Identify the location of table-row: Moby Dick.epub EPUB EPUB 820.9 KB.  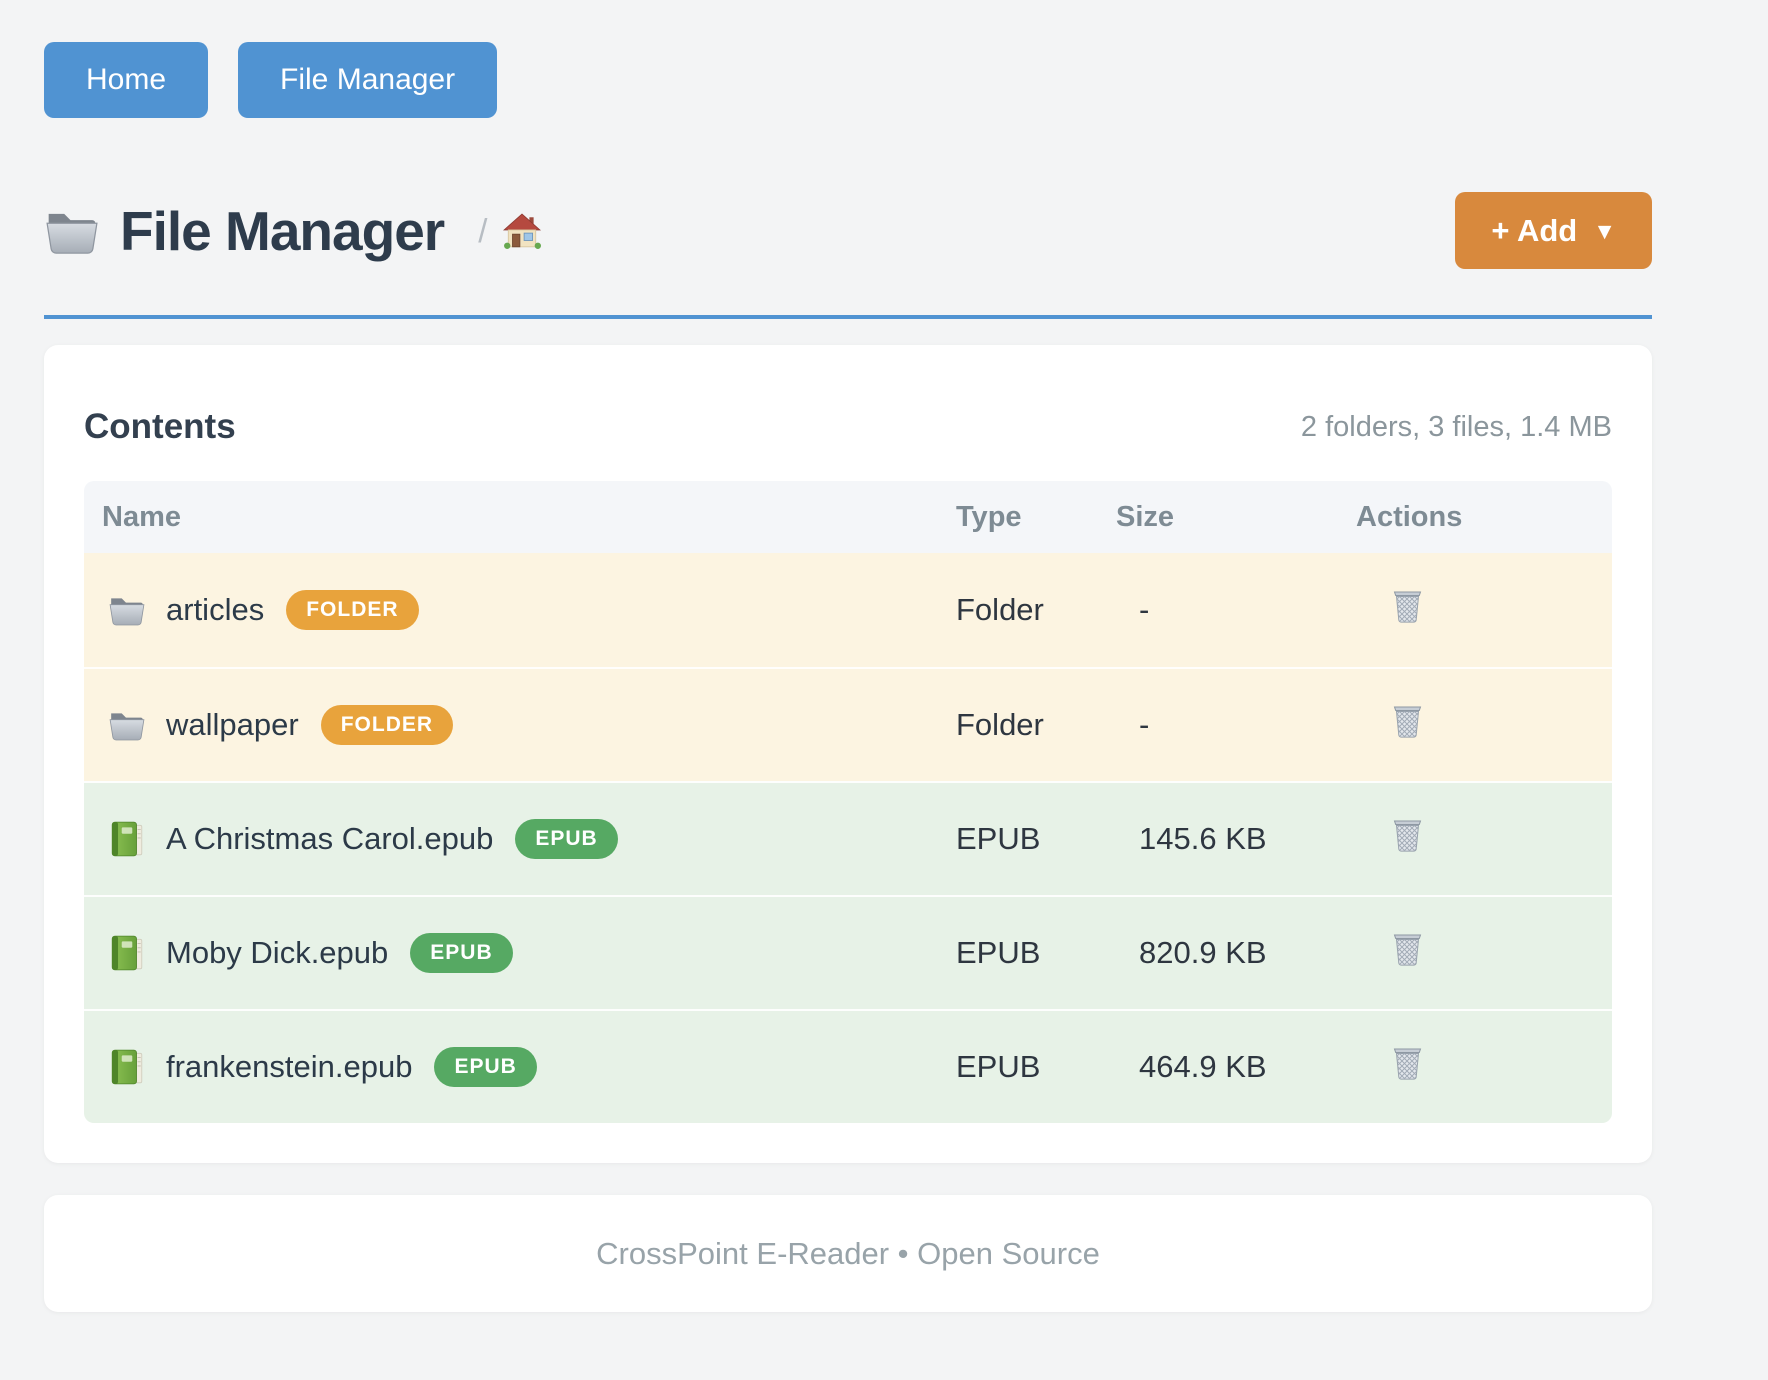
(848, 952).